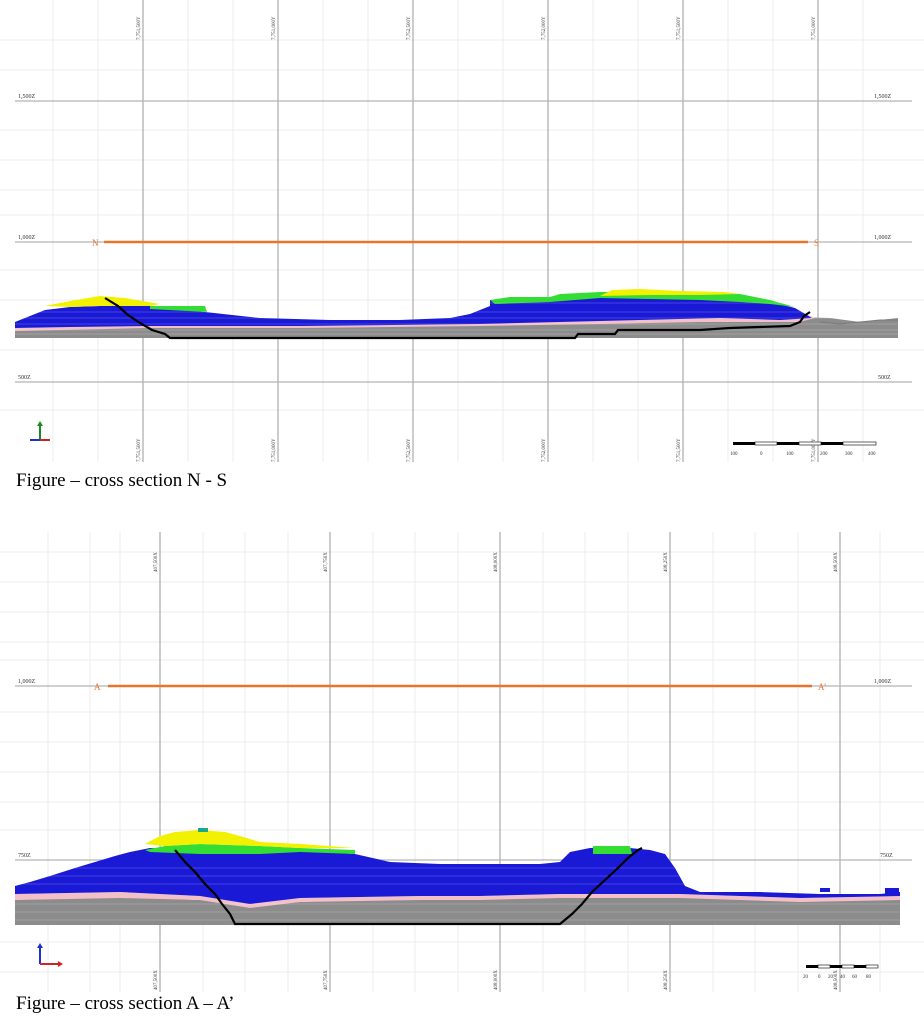 The image size is (924, 1025). Describe the element at coordinates (855, 977) in the screenshot. I see `svg-text: 60` at that location.